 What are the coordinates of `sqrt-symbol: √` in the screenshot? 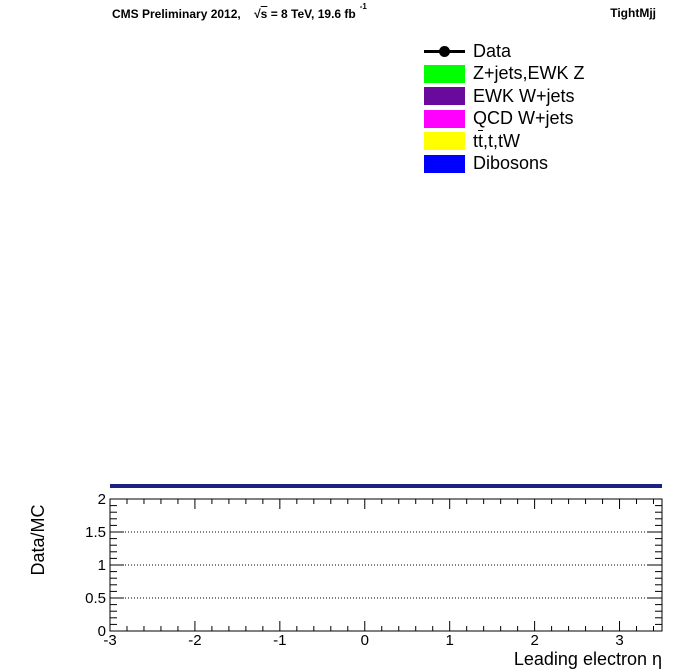 It's located at (257, 14).